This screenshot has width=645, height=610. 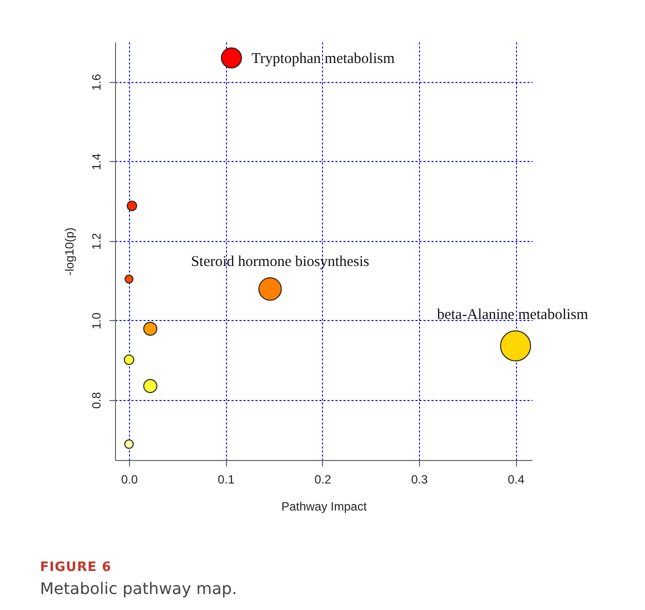 What do you see at coordinates (419, 479) in the screenshot?
I see `x-tick-label: 0.3` at bounding box center [419, 479].